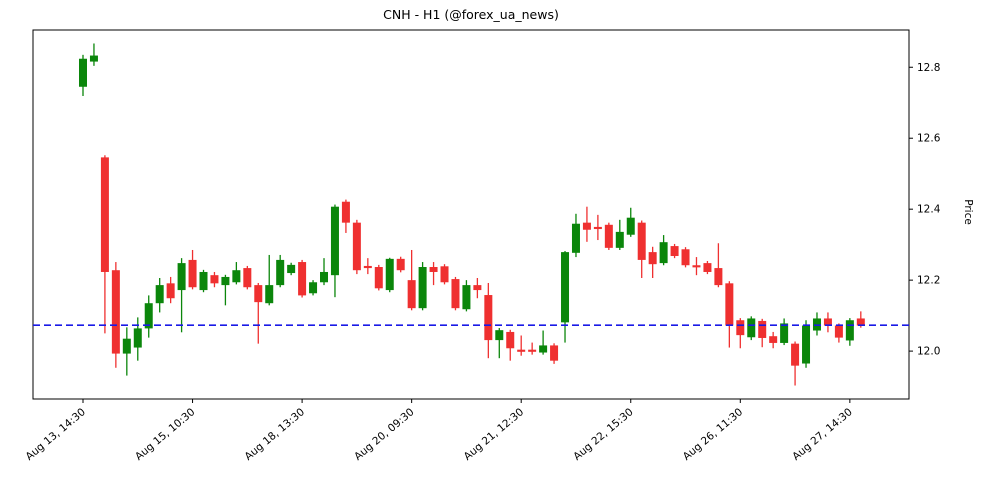  I want to click on y-tick-label: 12.4, so click(929, 210).